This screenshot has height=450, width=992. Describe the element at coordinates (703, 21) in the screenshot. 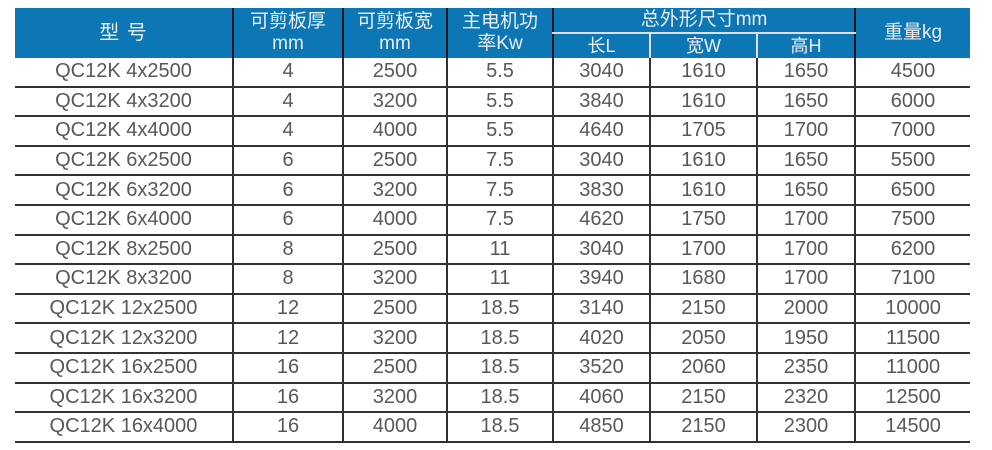

I see `col-header-dimensions-group: 总外形尺寸mm` at that location.